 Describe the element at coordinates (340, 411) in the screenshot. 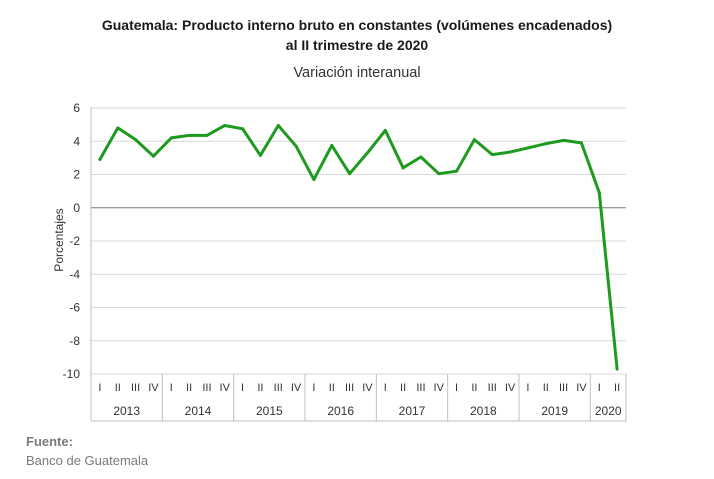

I see `x-year-label: 2016` at that location.